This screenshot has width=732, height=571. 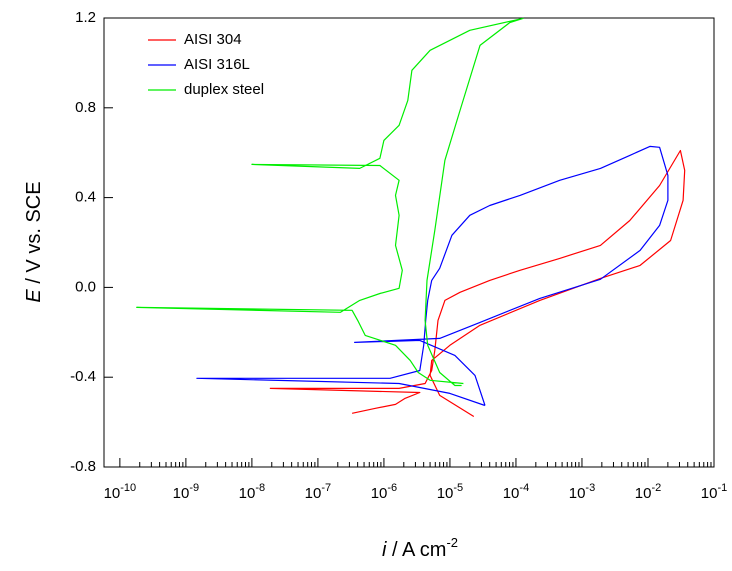 I want to click on y-label-text: / V vs. SCE, so click(x=34, y=235).